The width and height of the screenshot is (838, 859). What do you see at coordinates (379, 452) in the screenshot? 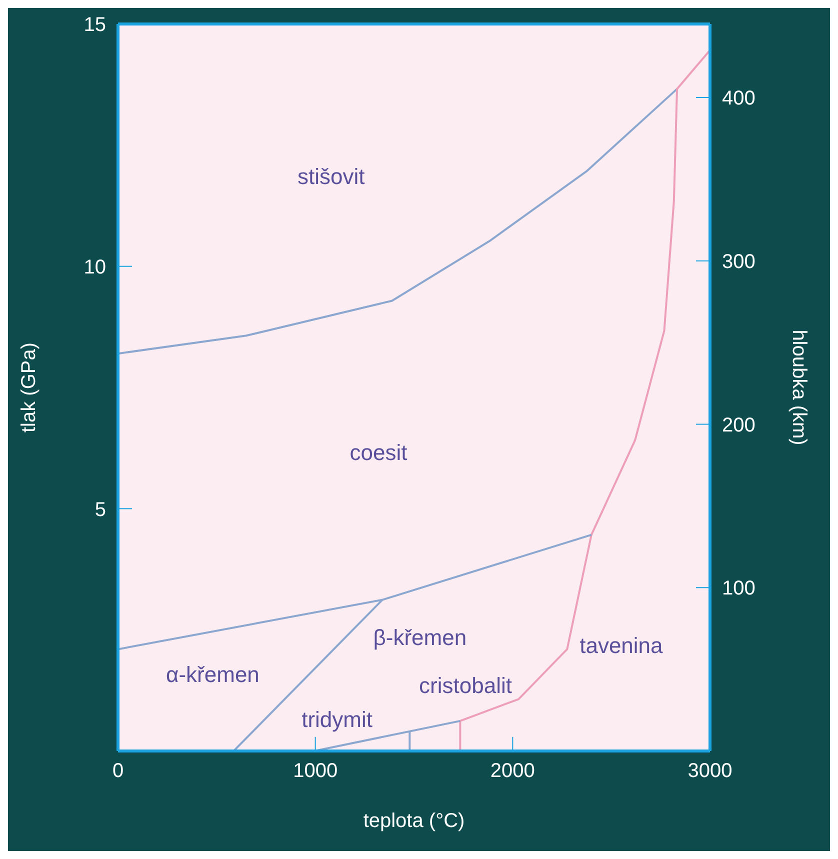
I see `annotation: coesit` at bounding box center [379, 452].